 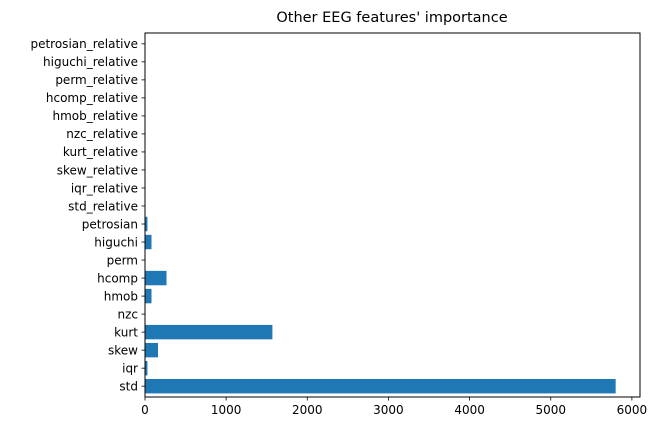 I want to click on y-tick-label: higuchi_relative, so click(x=90, y=62).